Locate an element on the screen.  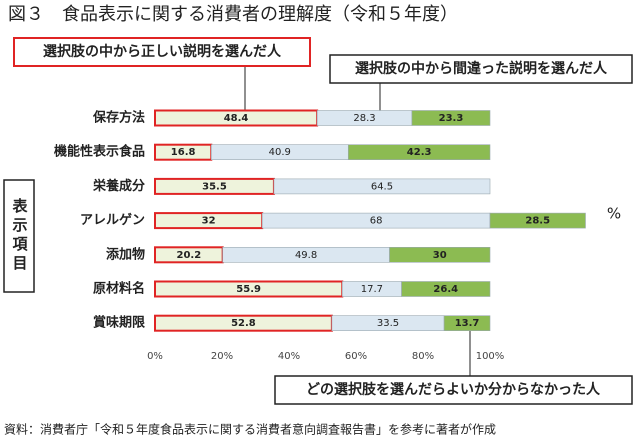
value-label: 13.7 is located at coordinates (467, 323).